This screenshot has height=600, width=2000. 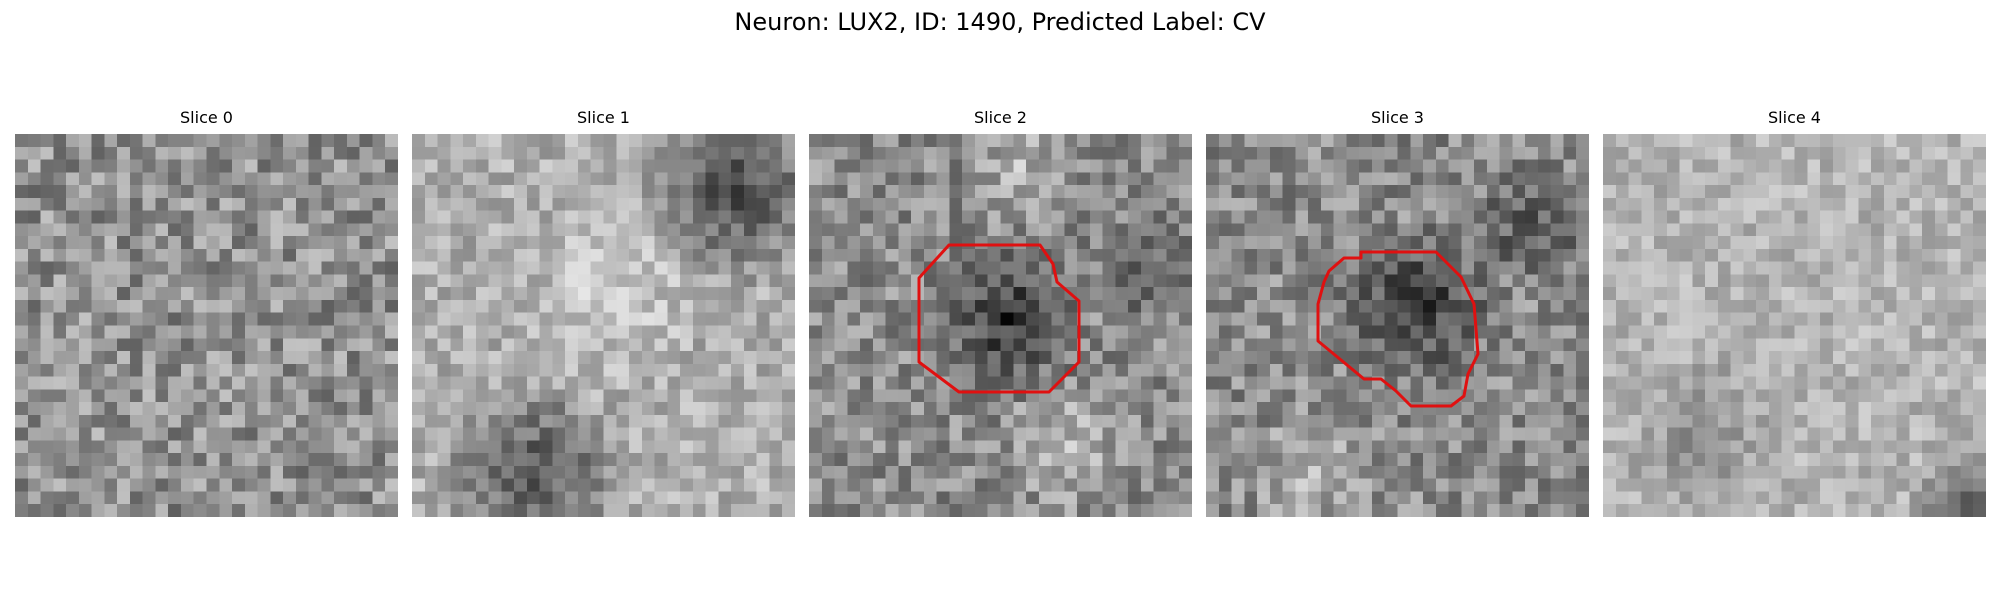 I want to click on slice-panel-1: Slice 1, so click(x=603, y=312).